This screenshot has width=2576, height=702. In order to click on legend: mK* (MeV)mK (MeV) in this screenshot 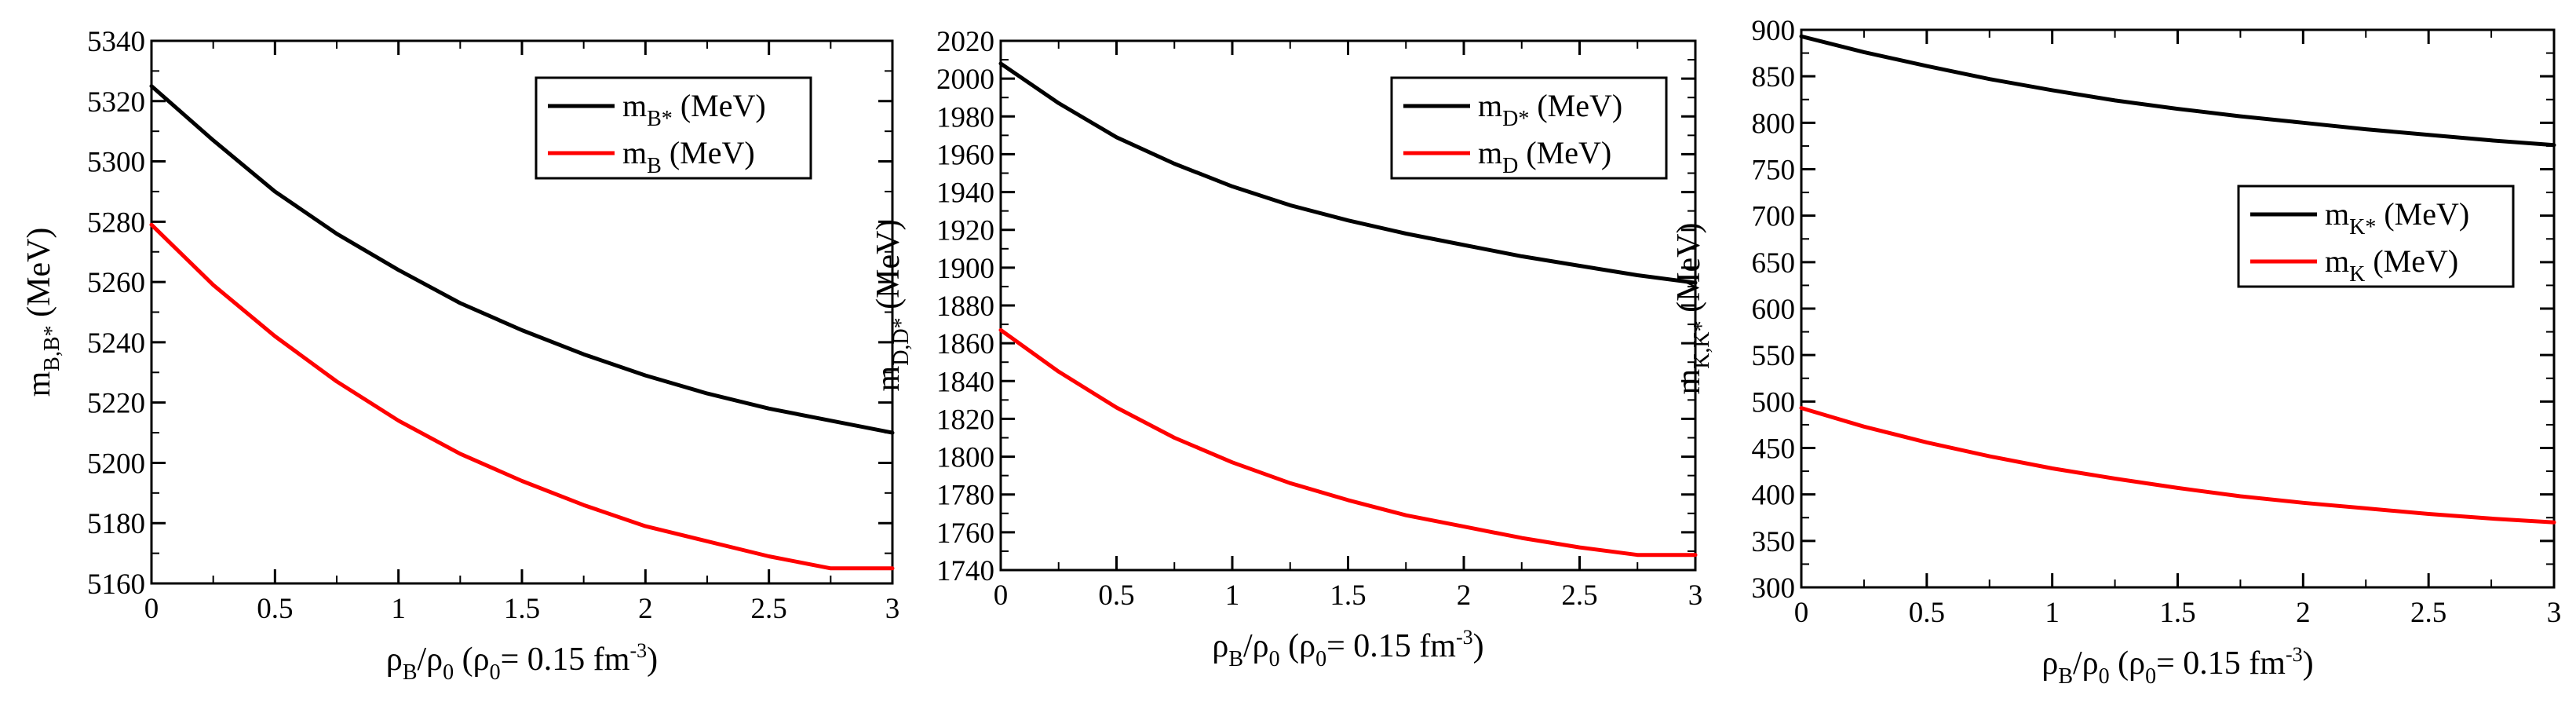, I will do `click(2376, 236)`.